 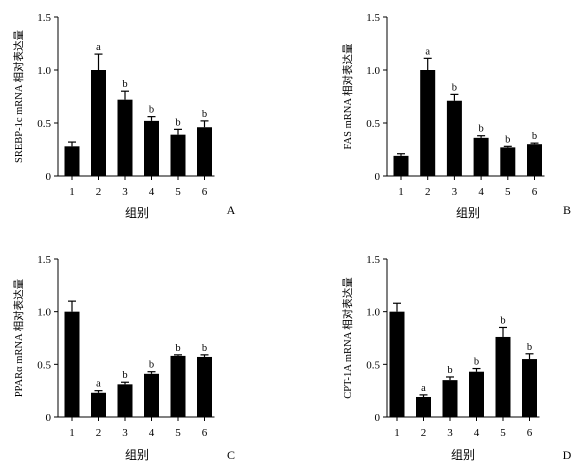 I want to click on panel-label: D, so click(x=567, y=455).